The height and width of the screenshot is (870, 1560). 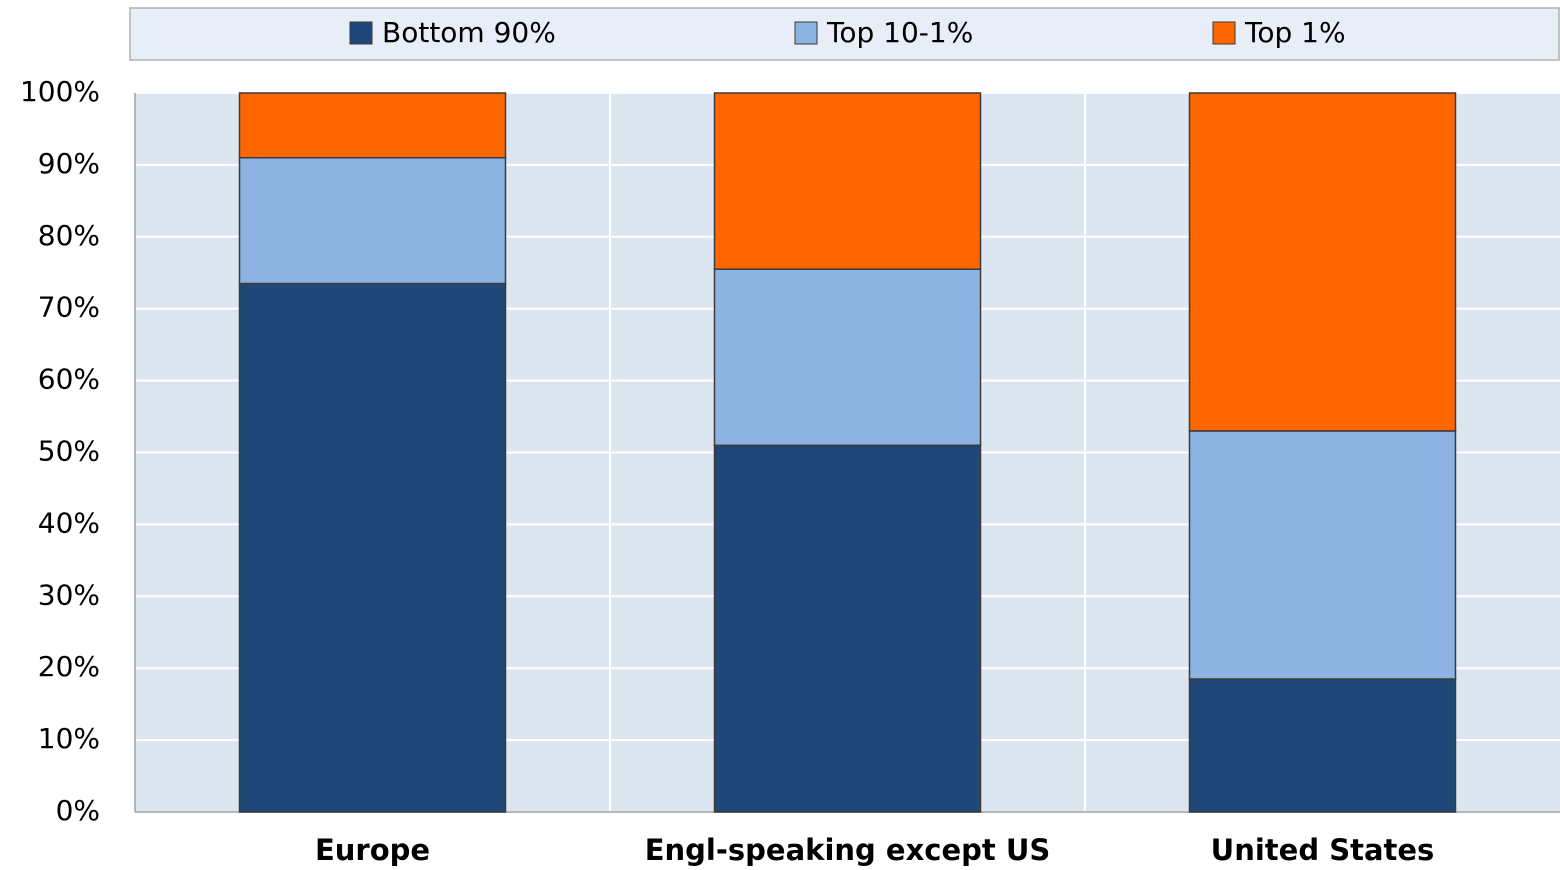 I want to click on x-tick-label: Engl-speaking except US, so click(x=848, y=850).